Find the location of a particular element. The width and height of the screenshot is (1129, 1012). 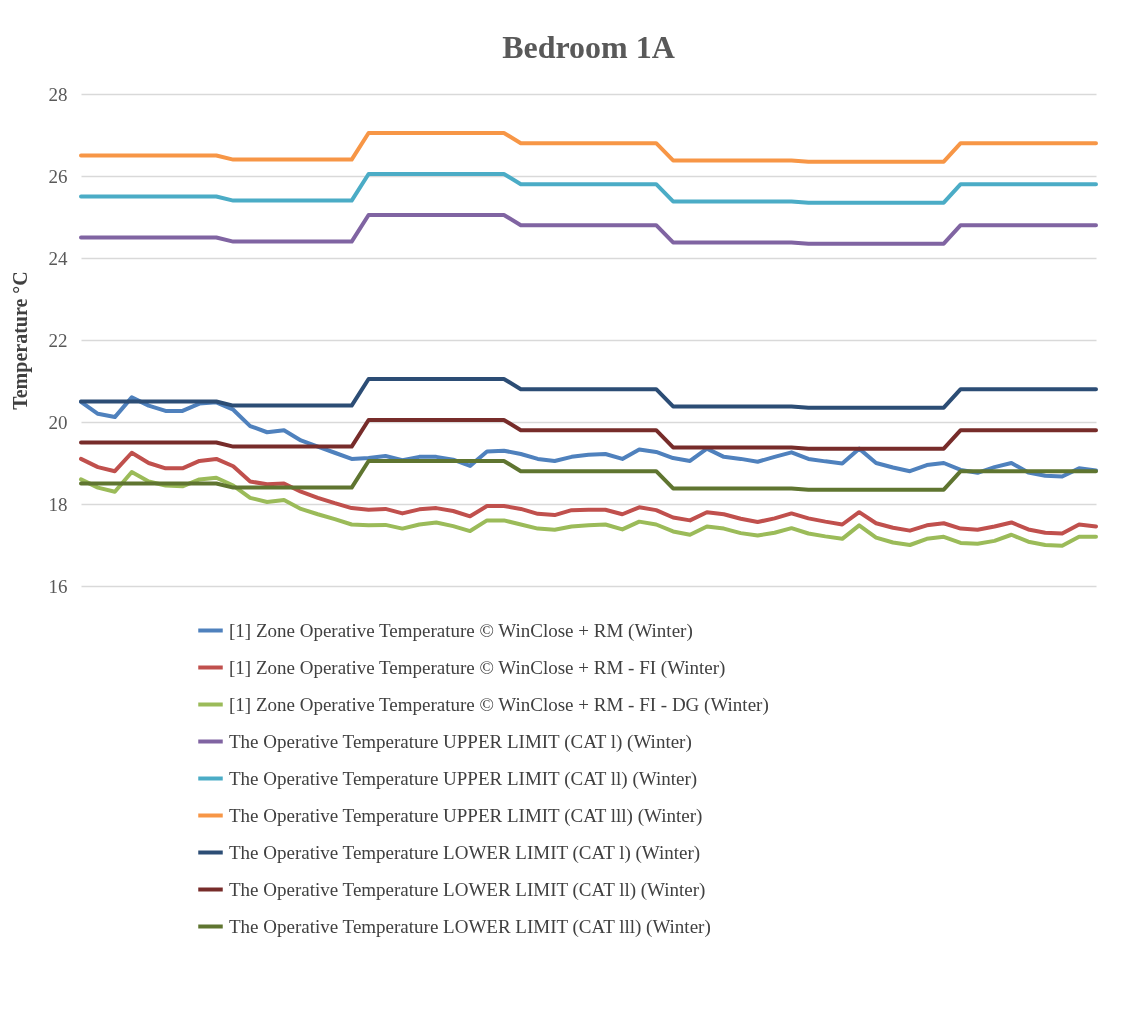

legend-label: [1] Zone Operative Temperature © WinClose + RM - FI - DG (Winter) is located at coordinates (499, 704).